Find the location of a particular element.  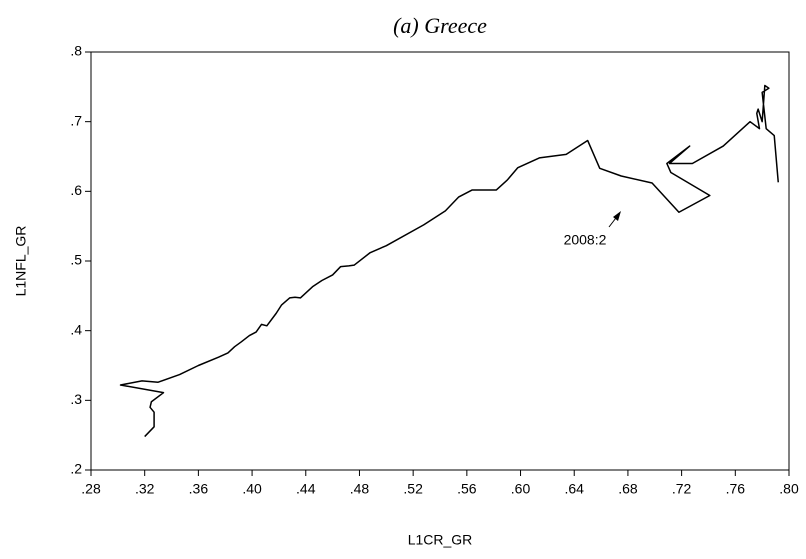

y-tick-label: .4 is located at coordinates (76, 329).